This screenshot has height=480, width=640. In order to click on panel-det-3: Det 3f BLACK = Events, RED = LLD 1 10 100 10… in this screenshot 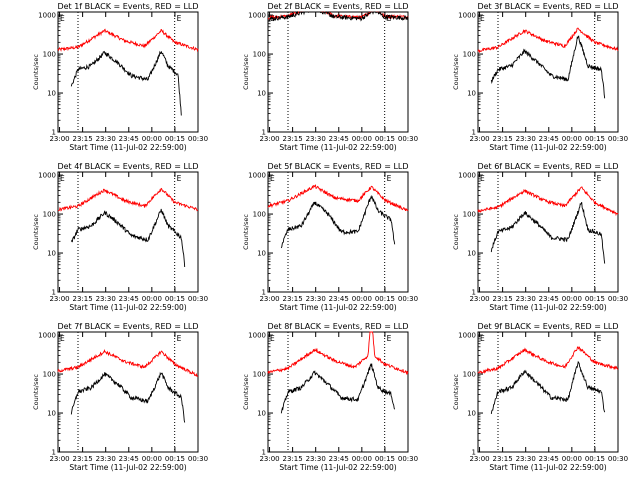, I will do `click(540, 77)`.